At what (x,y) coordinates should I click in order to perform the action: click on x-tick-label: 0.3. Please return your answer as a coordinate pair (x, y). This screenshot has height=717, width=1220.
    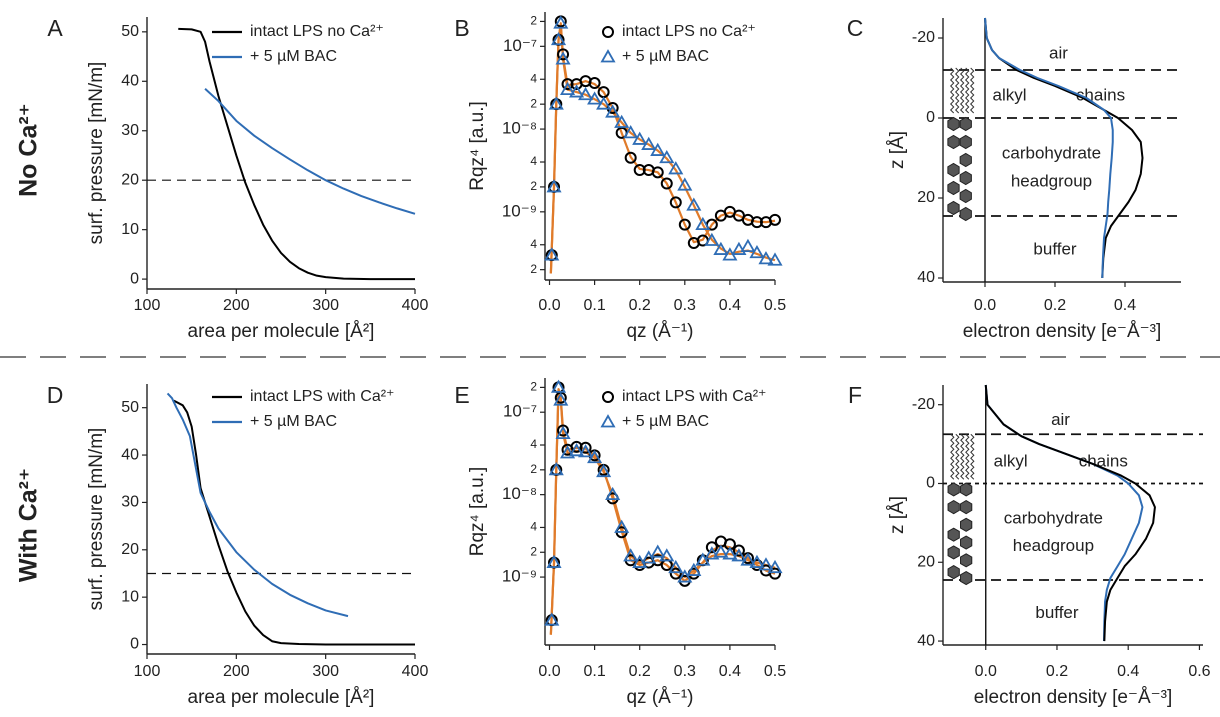
    Looking at the image, I should click on (685, 671).